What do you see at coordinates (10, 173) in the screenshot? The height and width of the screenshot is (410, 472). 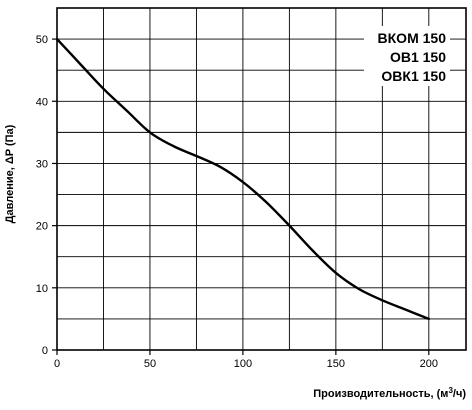 I see `y-axis-label: Давление, ΔP (Па)` at bounding box center [10, 173].